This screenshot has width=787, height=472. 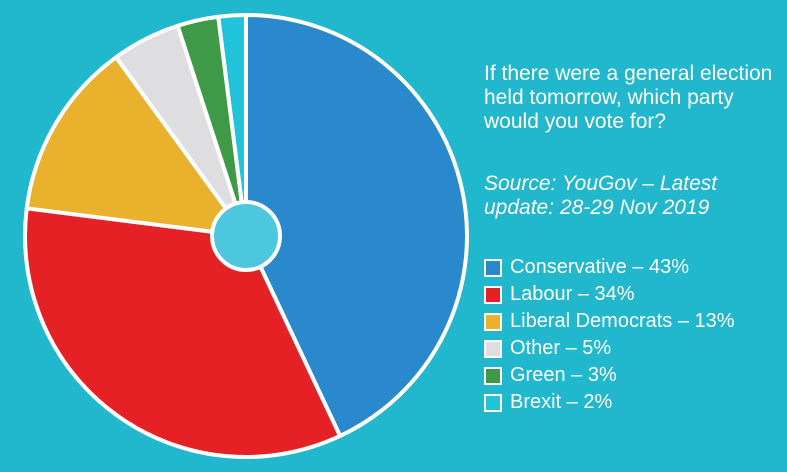 I want to click on legend-item-other: Other – 5%, so click(x=609, y=348).